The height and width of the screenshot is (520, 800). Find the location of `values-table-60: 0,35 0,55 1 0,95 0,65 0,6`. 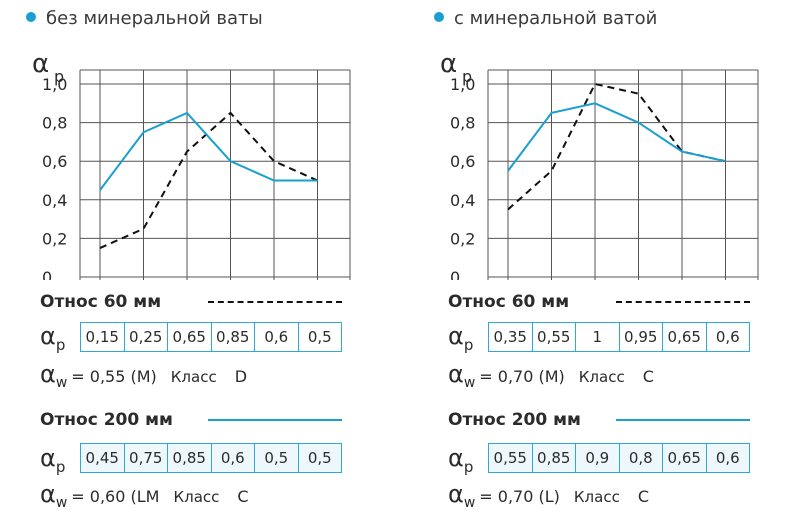

values-table-60: 0,35 0,55 1 0,95 0,65 0,6 is located at coordinates (619, 337).